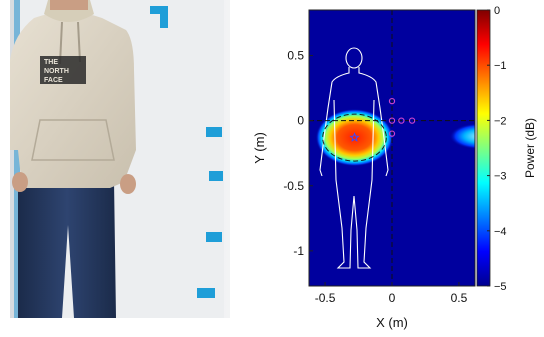 Image resolution: width=544 pixels, height=337 pixels. I want to click on x-axis-label: X (m), so click(392, 322).